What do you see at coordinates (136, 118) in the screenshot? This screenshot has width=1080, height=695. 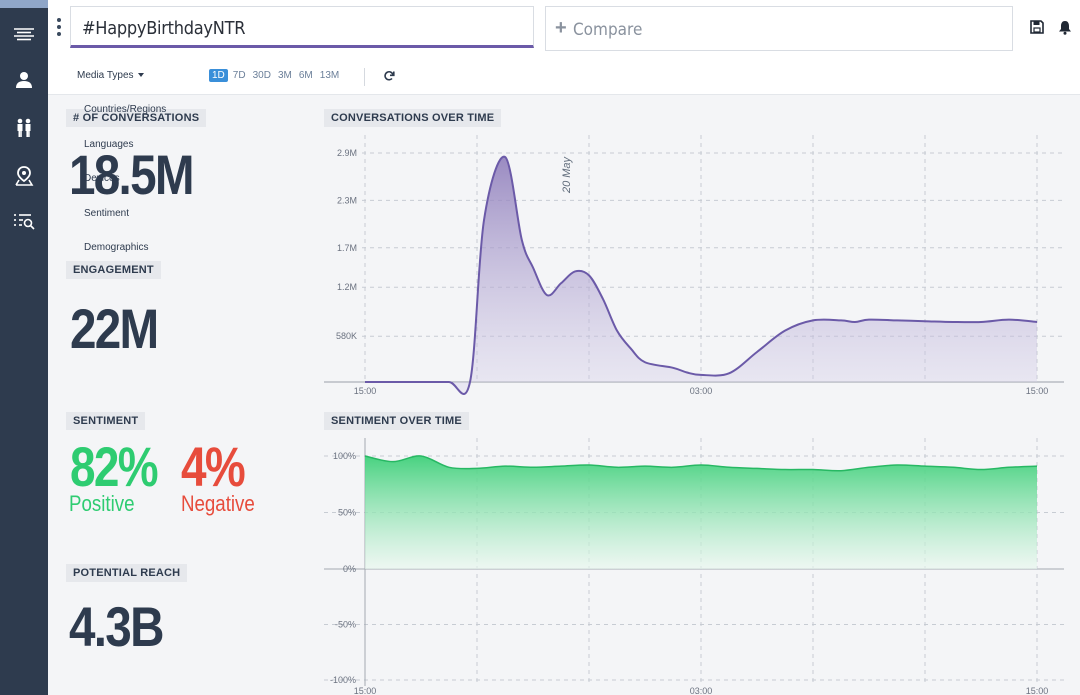 I see `conversations-label: # OF CONVERSATIONS` at bounding box center [136, 118].